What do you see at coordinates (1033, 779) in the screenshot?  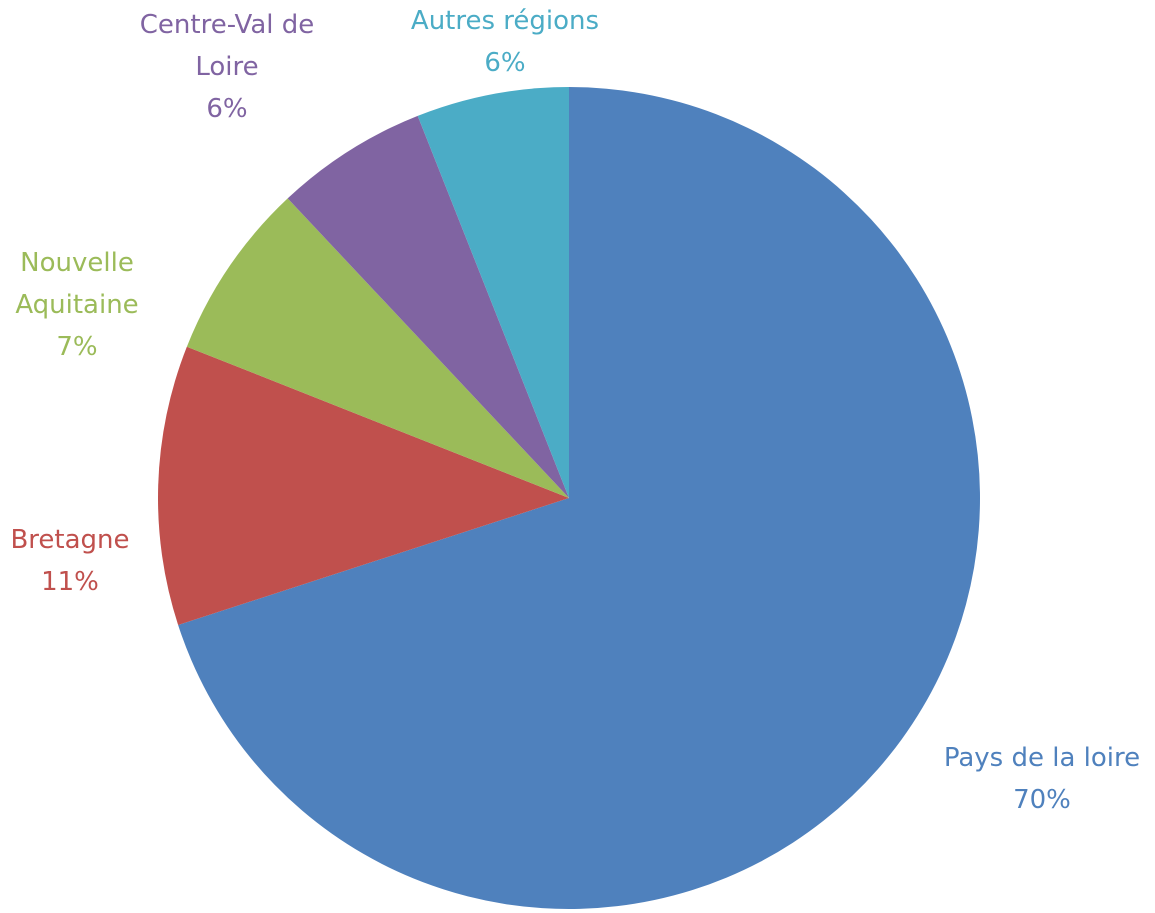 I see `slice-label: Pays de la loire 70%` at bounding box center [1033, 779].